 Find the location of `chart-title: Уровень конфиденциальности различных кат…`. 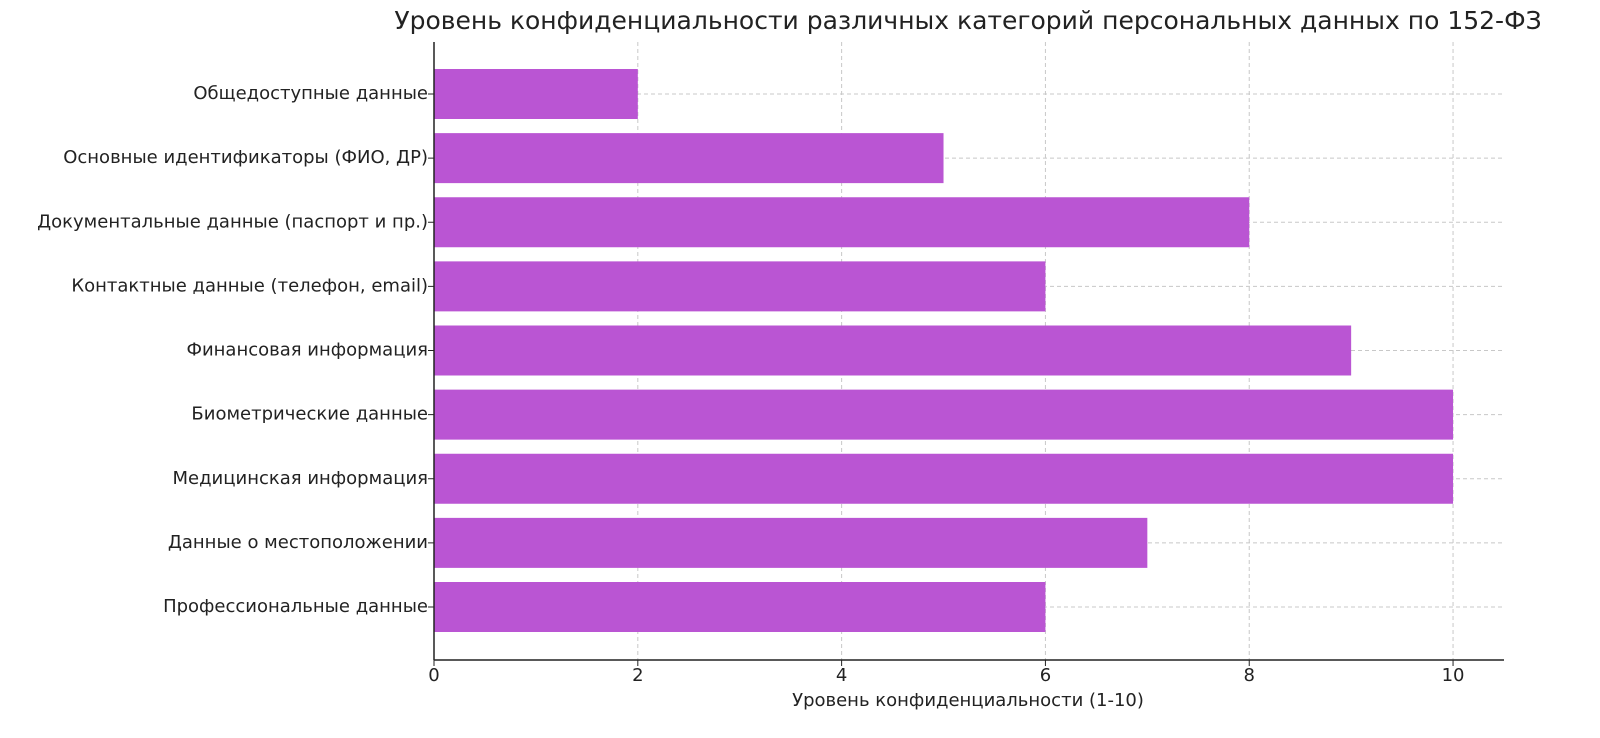

chart-title: Уровень конфиденциальности различных кат… is located at coordinates (967, 20).